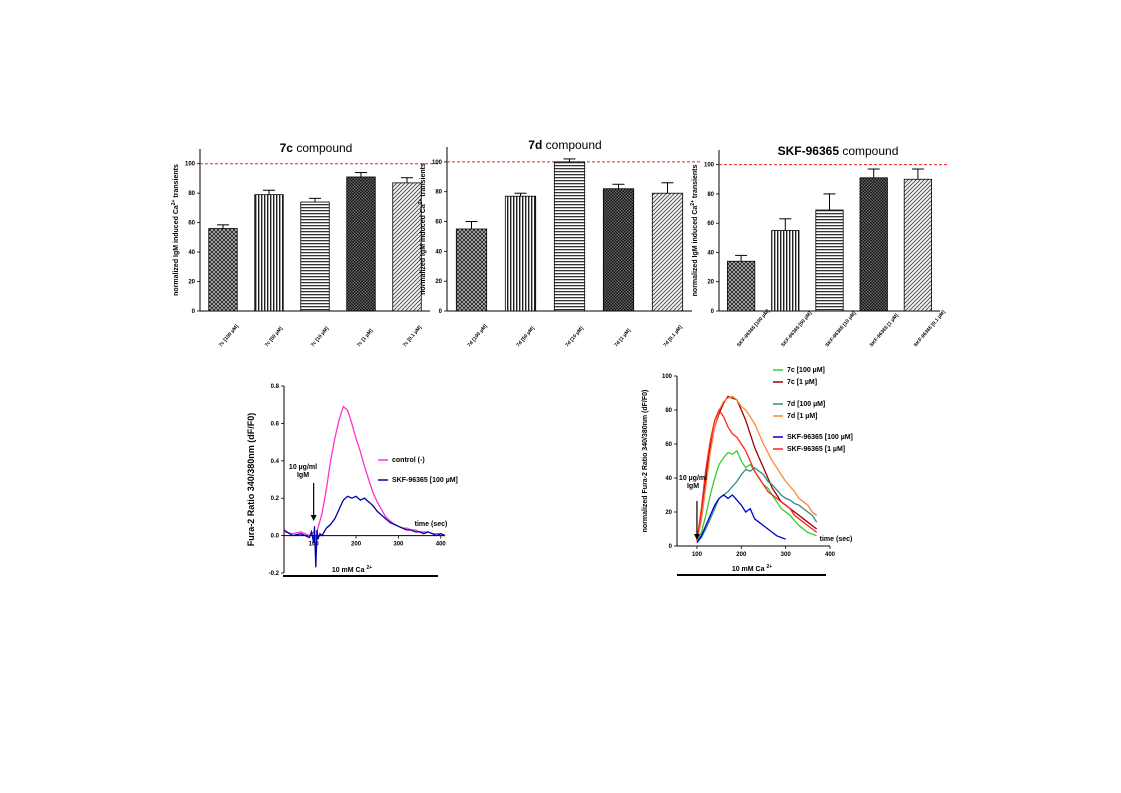  Describe the element at coordinates (320, 337) in the screenshot. I see `category-label: 7c [10 µM]` at that location.